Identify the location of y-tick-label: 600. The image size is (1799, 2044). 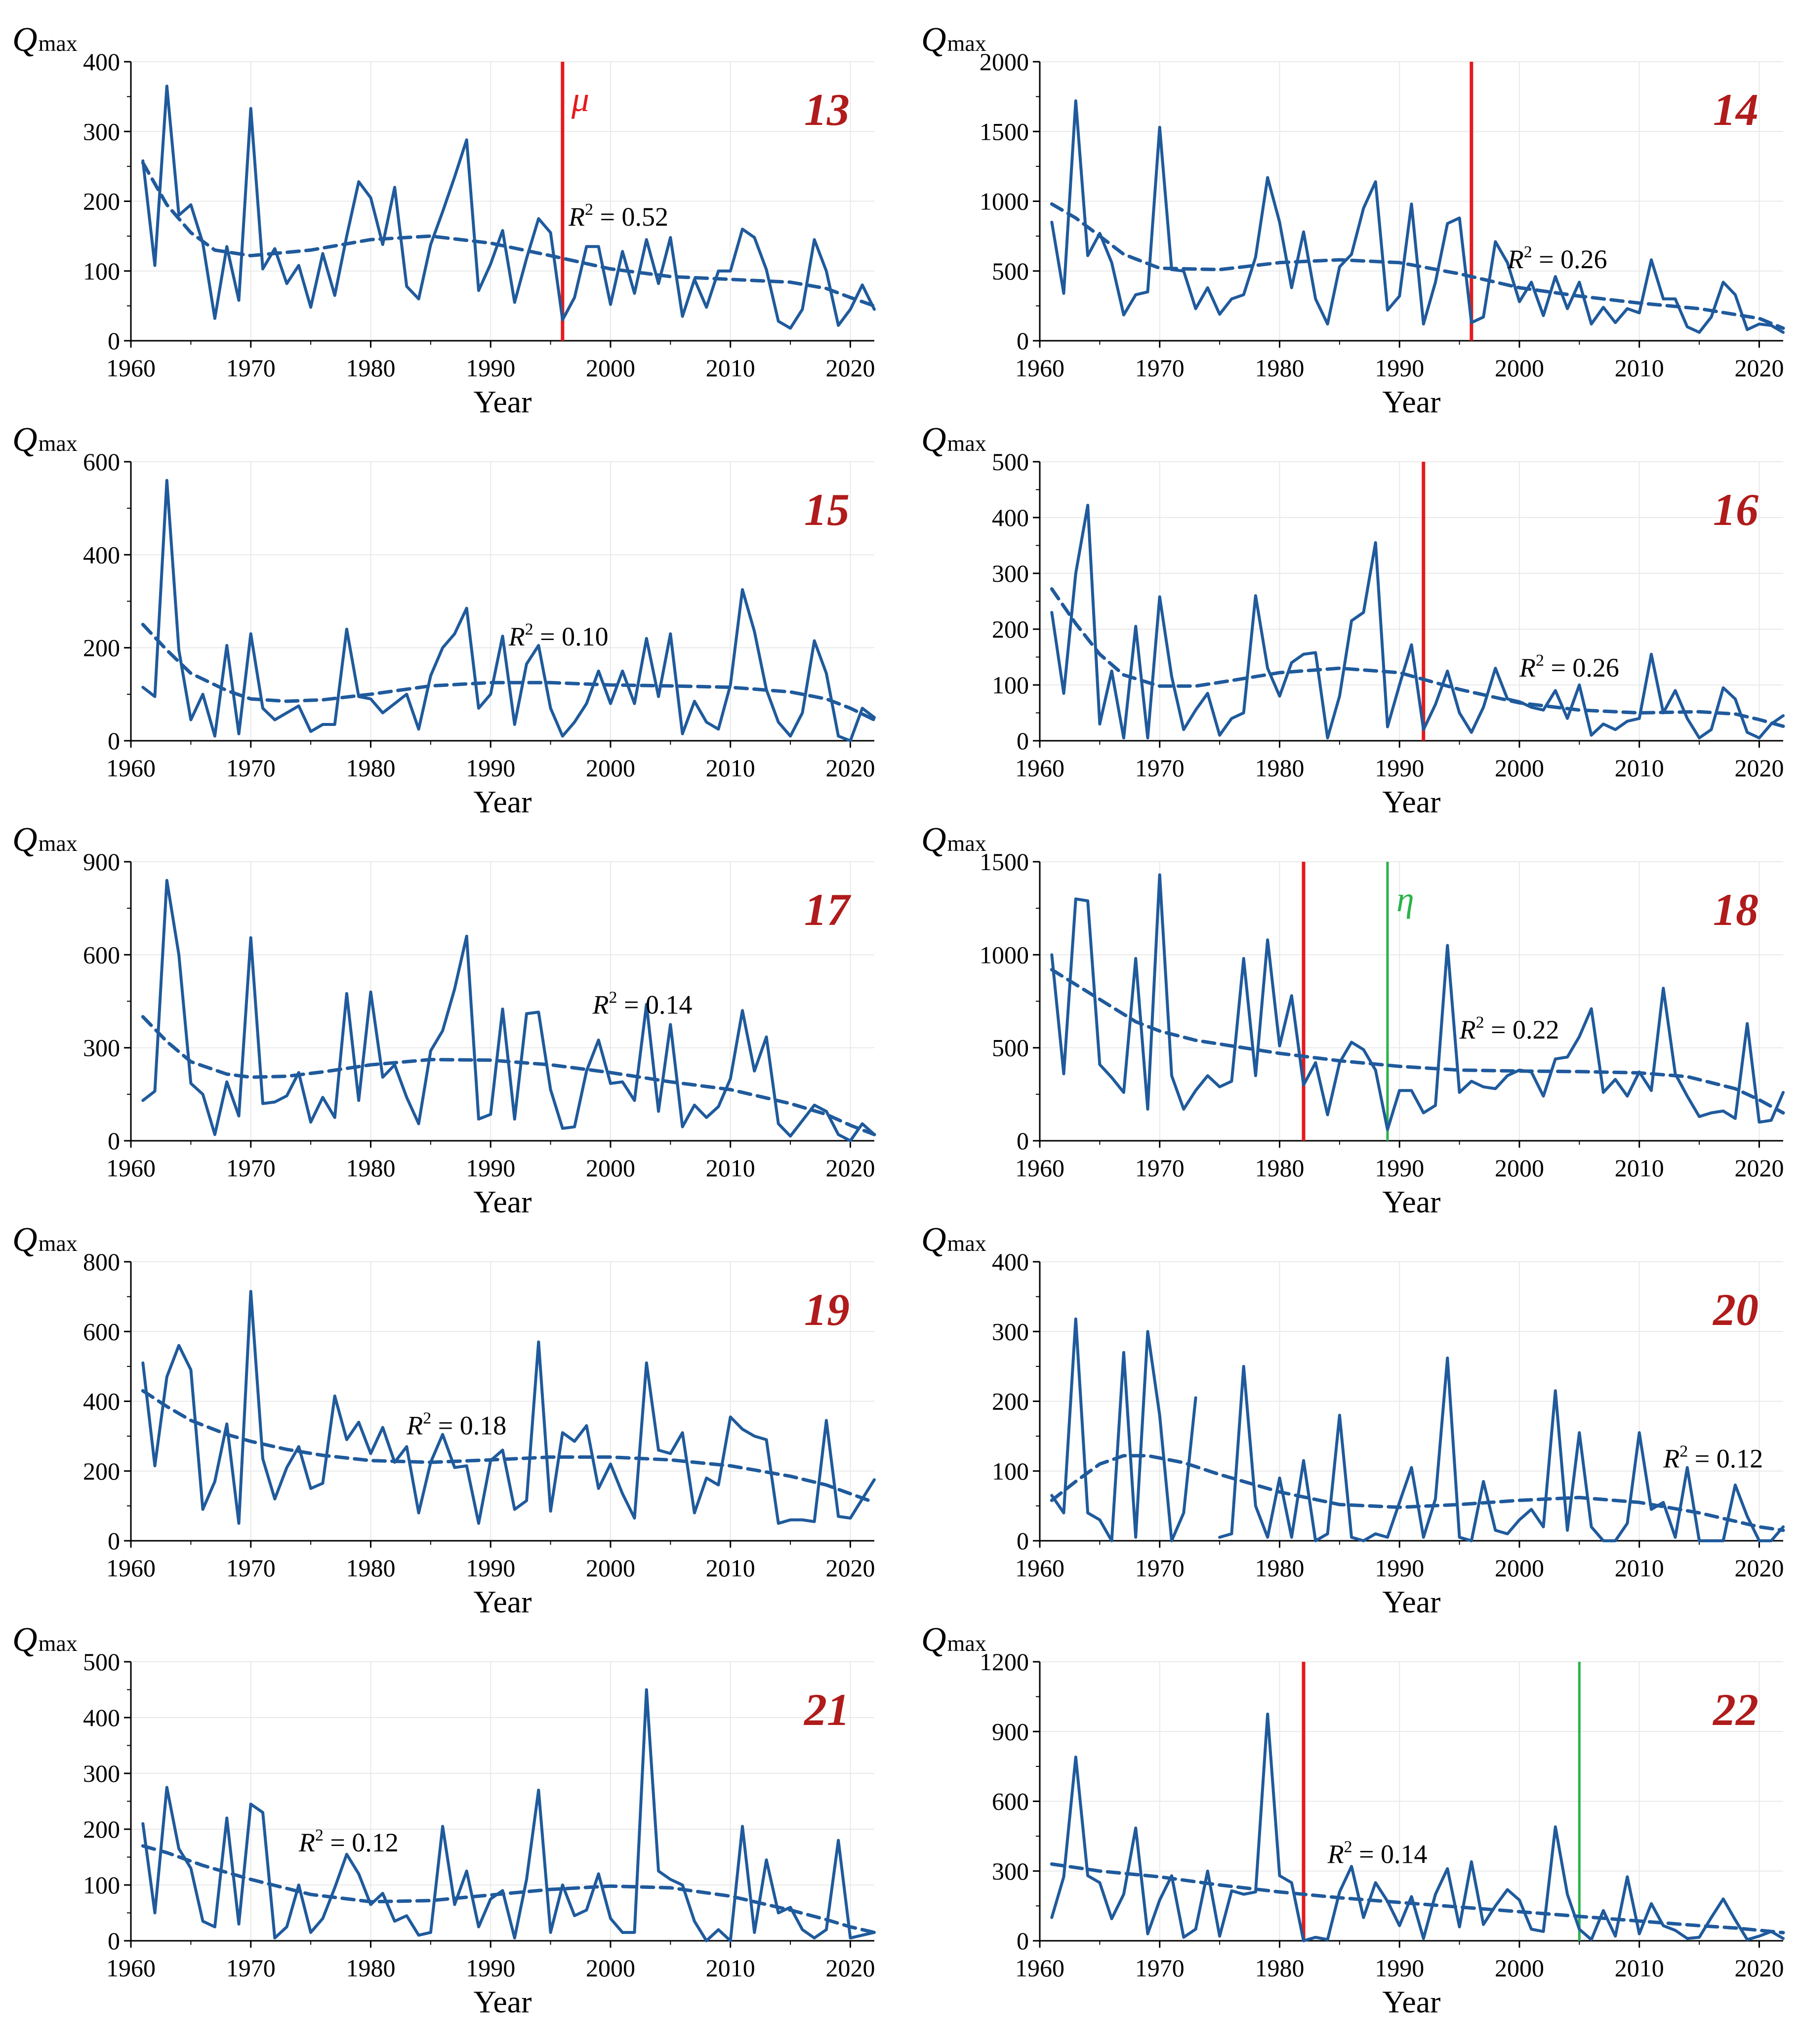
(101, 462).